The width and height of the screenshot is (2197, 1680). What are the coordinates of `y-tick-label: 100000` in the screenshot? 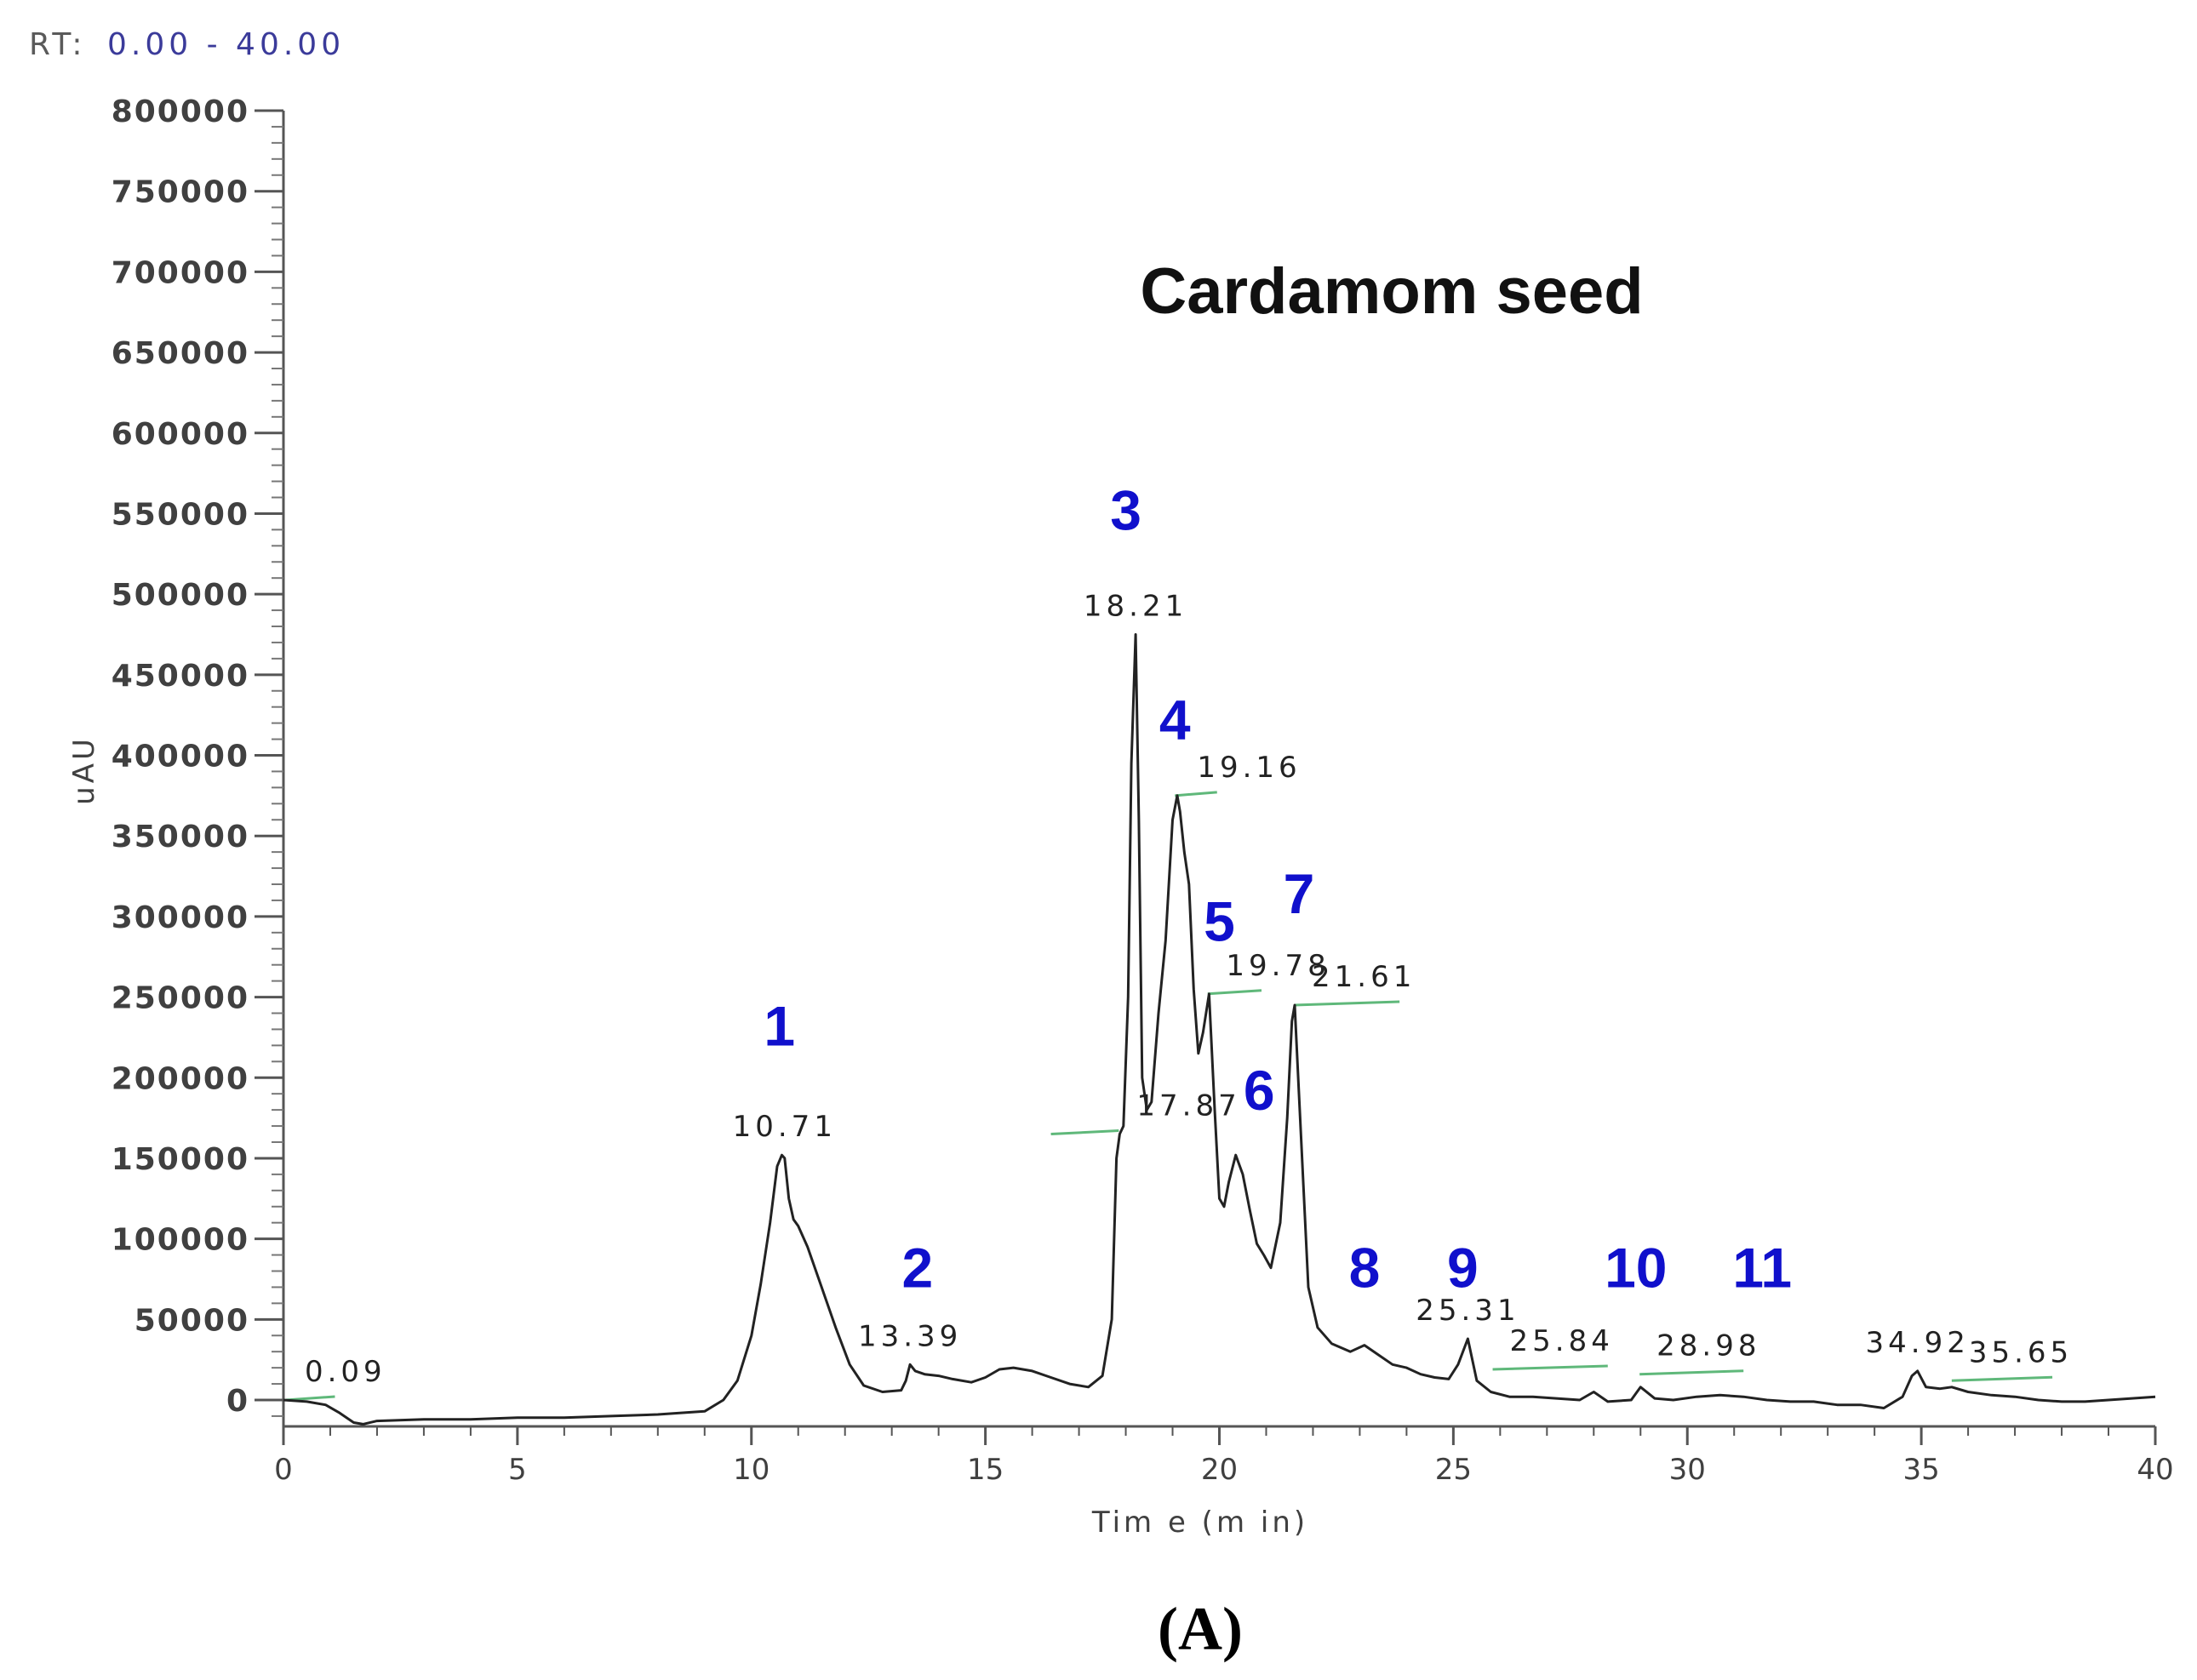 It's located at (180, 1240).